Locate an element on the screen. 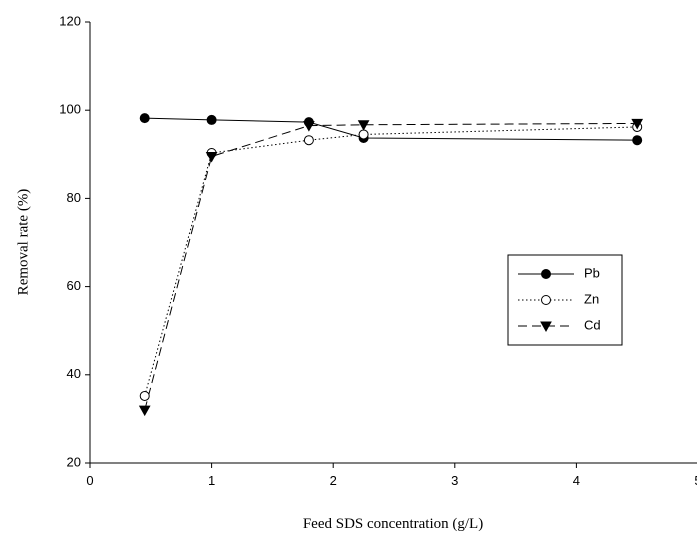  legend-label: Pb is located at coordinates (592, 272).